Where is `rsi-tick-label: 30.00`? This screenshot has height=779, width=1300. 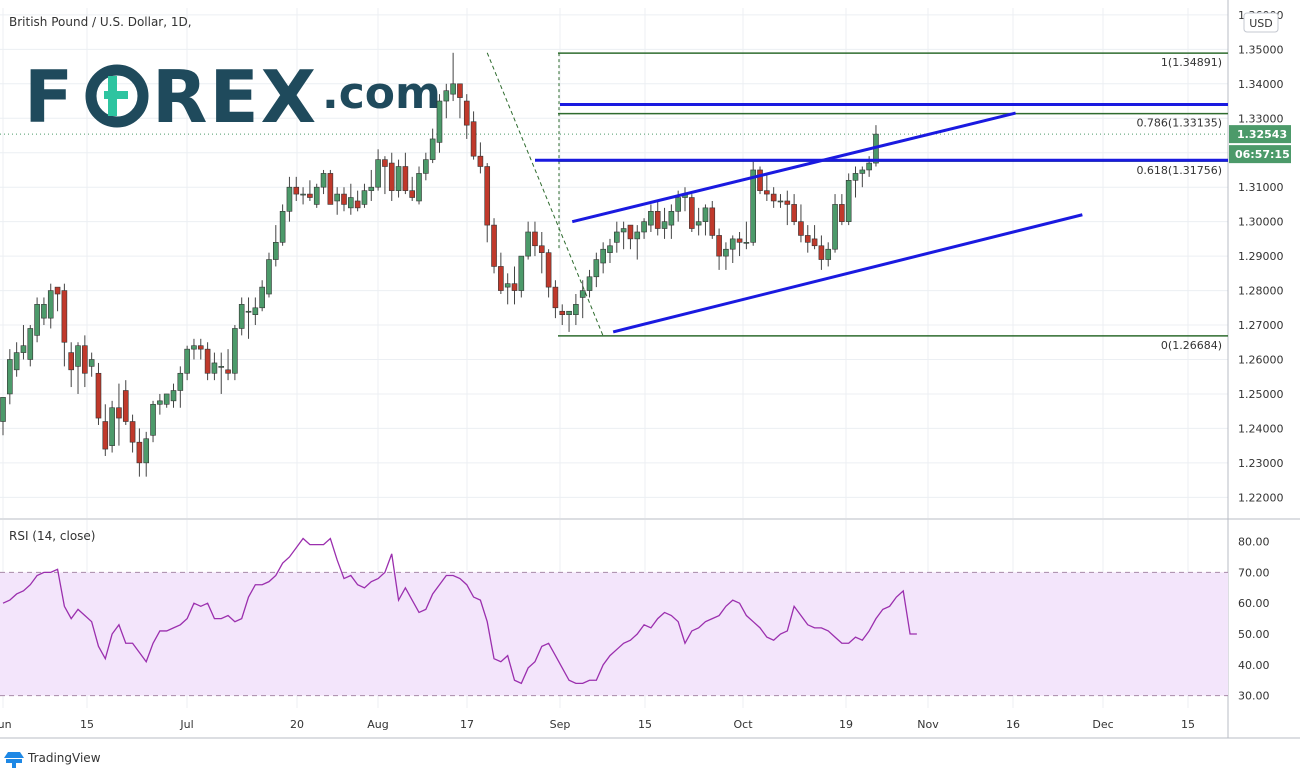
rsi-tick-label: 30.00 is located at coordinates (1254, 696).